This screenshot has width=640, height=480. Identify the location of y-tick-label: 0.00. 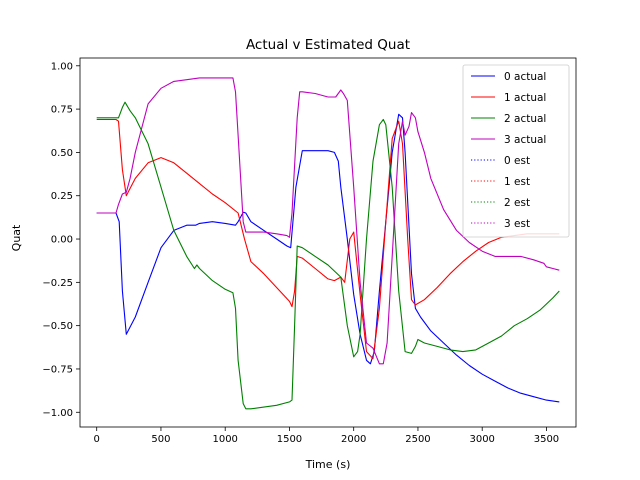
(62, 240).